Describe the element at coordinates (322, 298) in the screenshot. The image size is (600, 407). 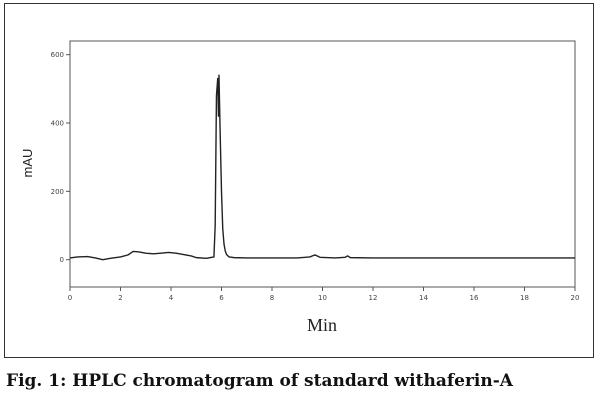
I see `x-tick-label: 10` at that location.